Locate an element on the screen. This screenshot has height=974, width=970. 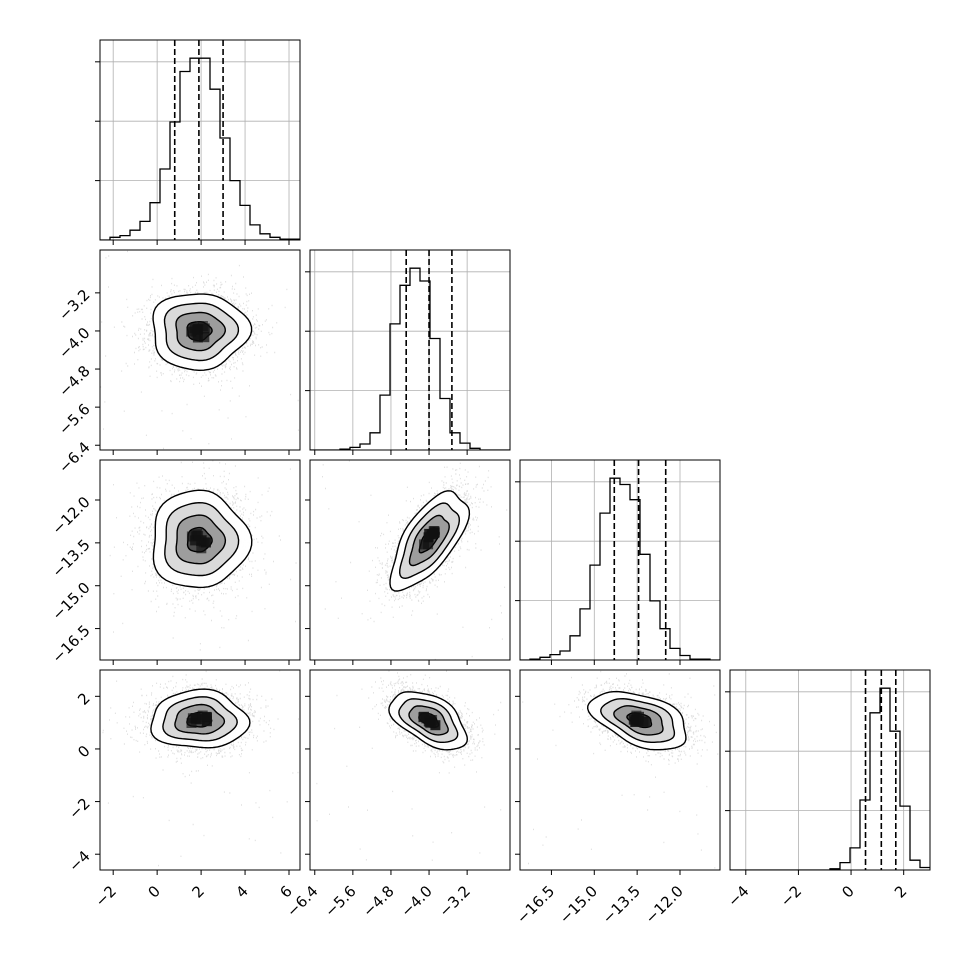
y-tick-label: 2 is located at coordinates (83, 698).